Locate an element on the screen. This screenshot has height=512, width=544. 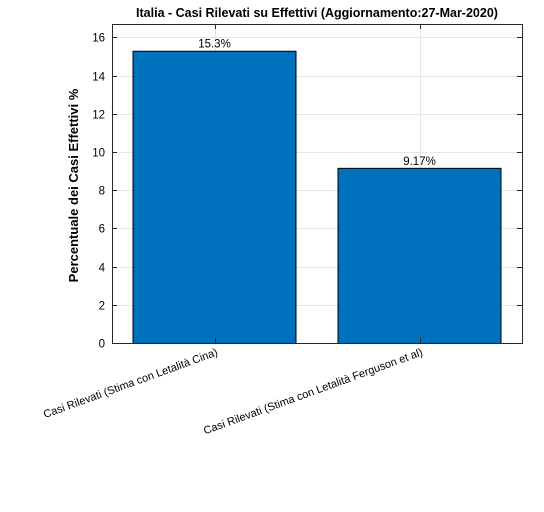
y-tick-label: 16 is located at coordinates (98, 39).